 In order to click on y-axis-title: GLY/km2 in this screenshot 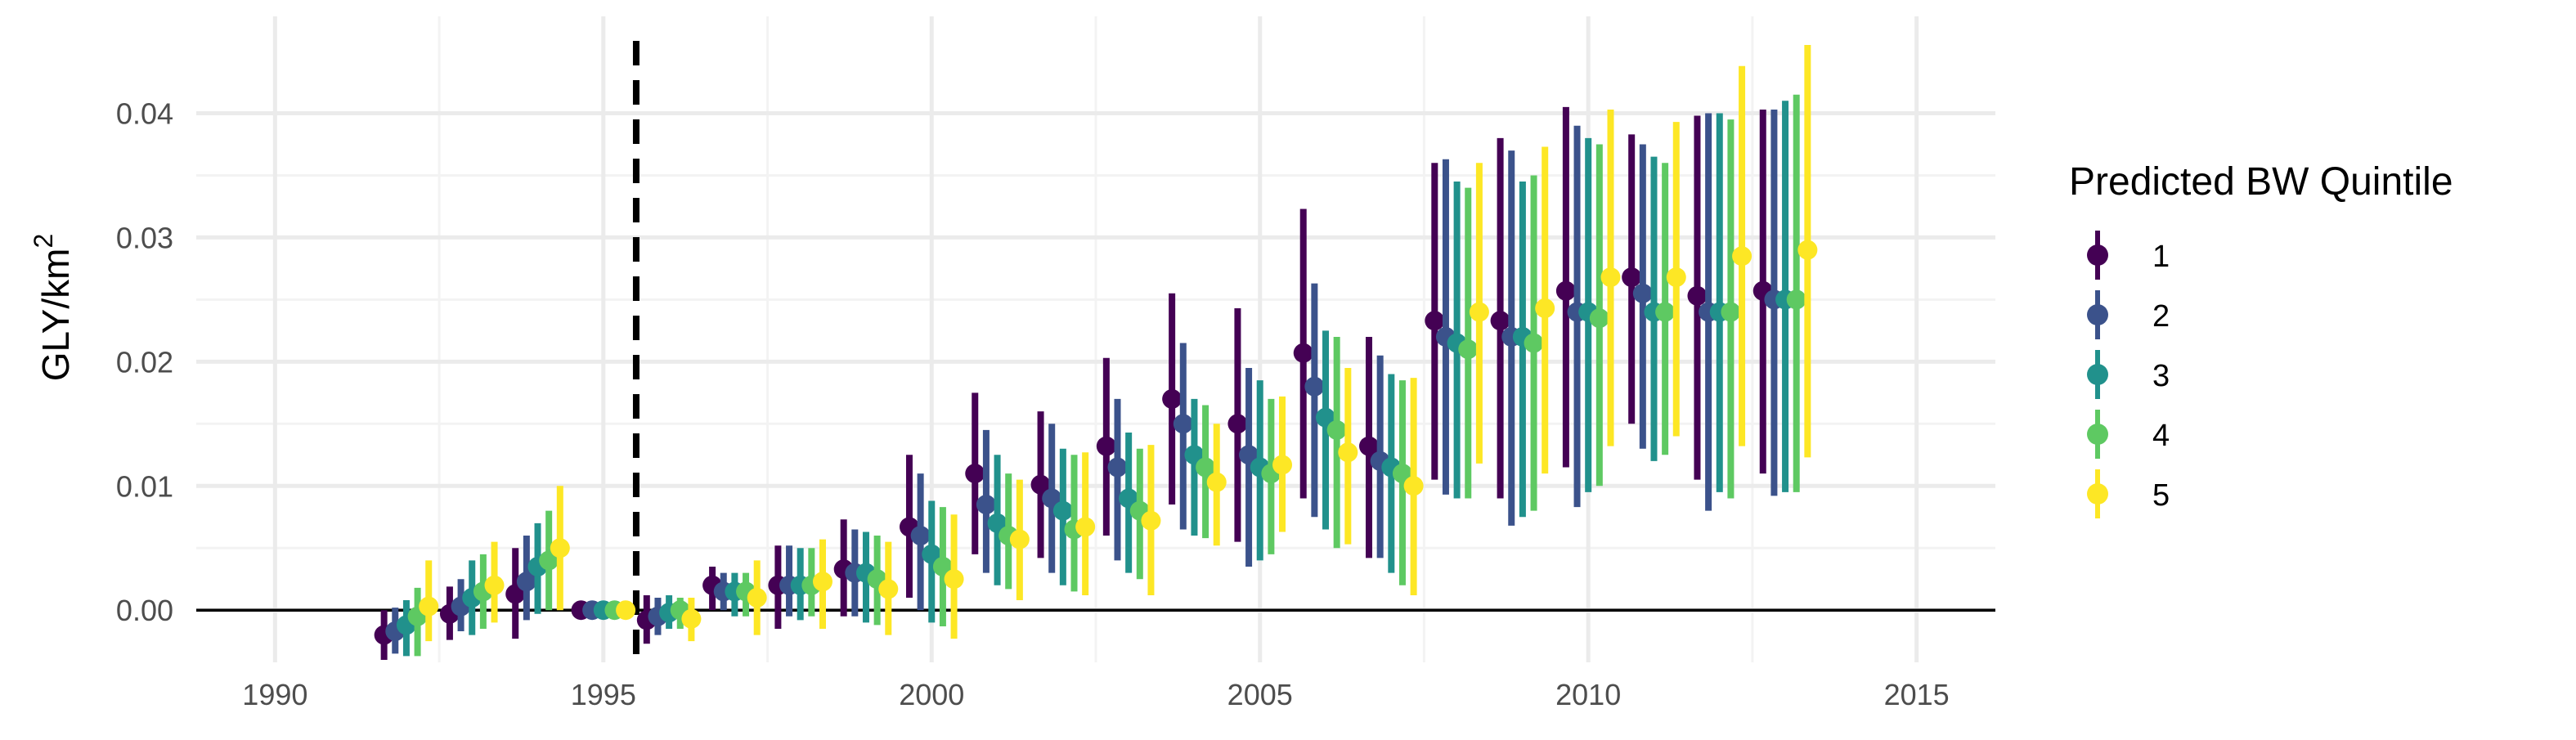, I will do `click(53, 308)`.